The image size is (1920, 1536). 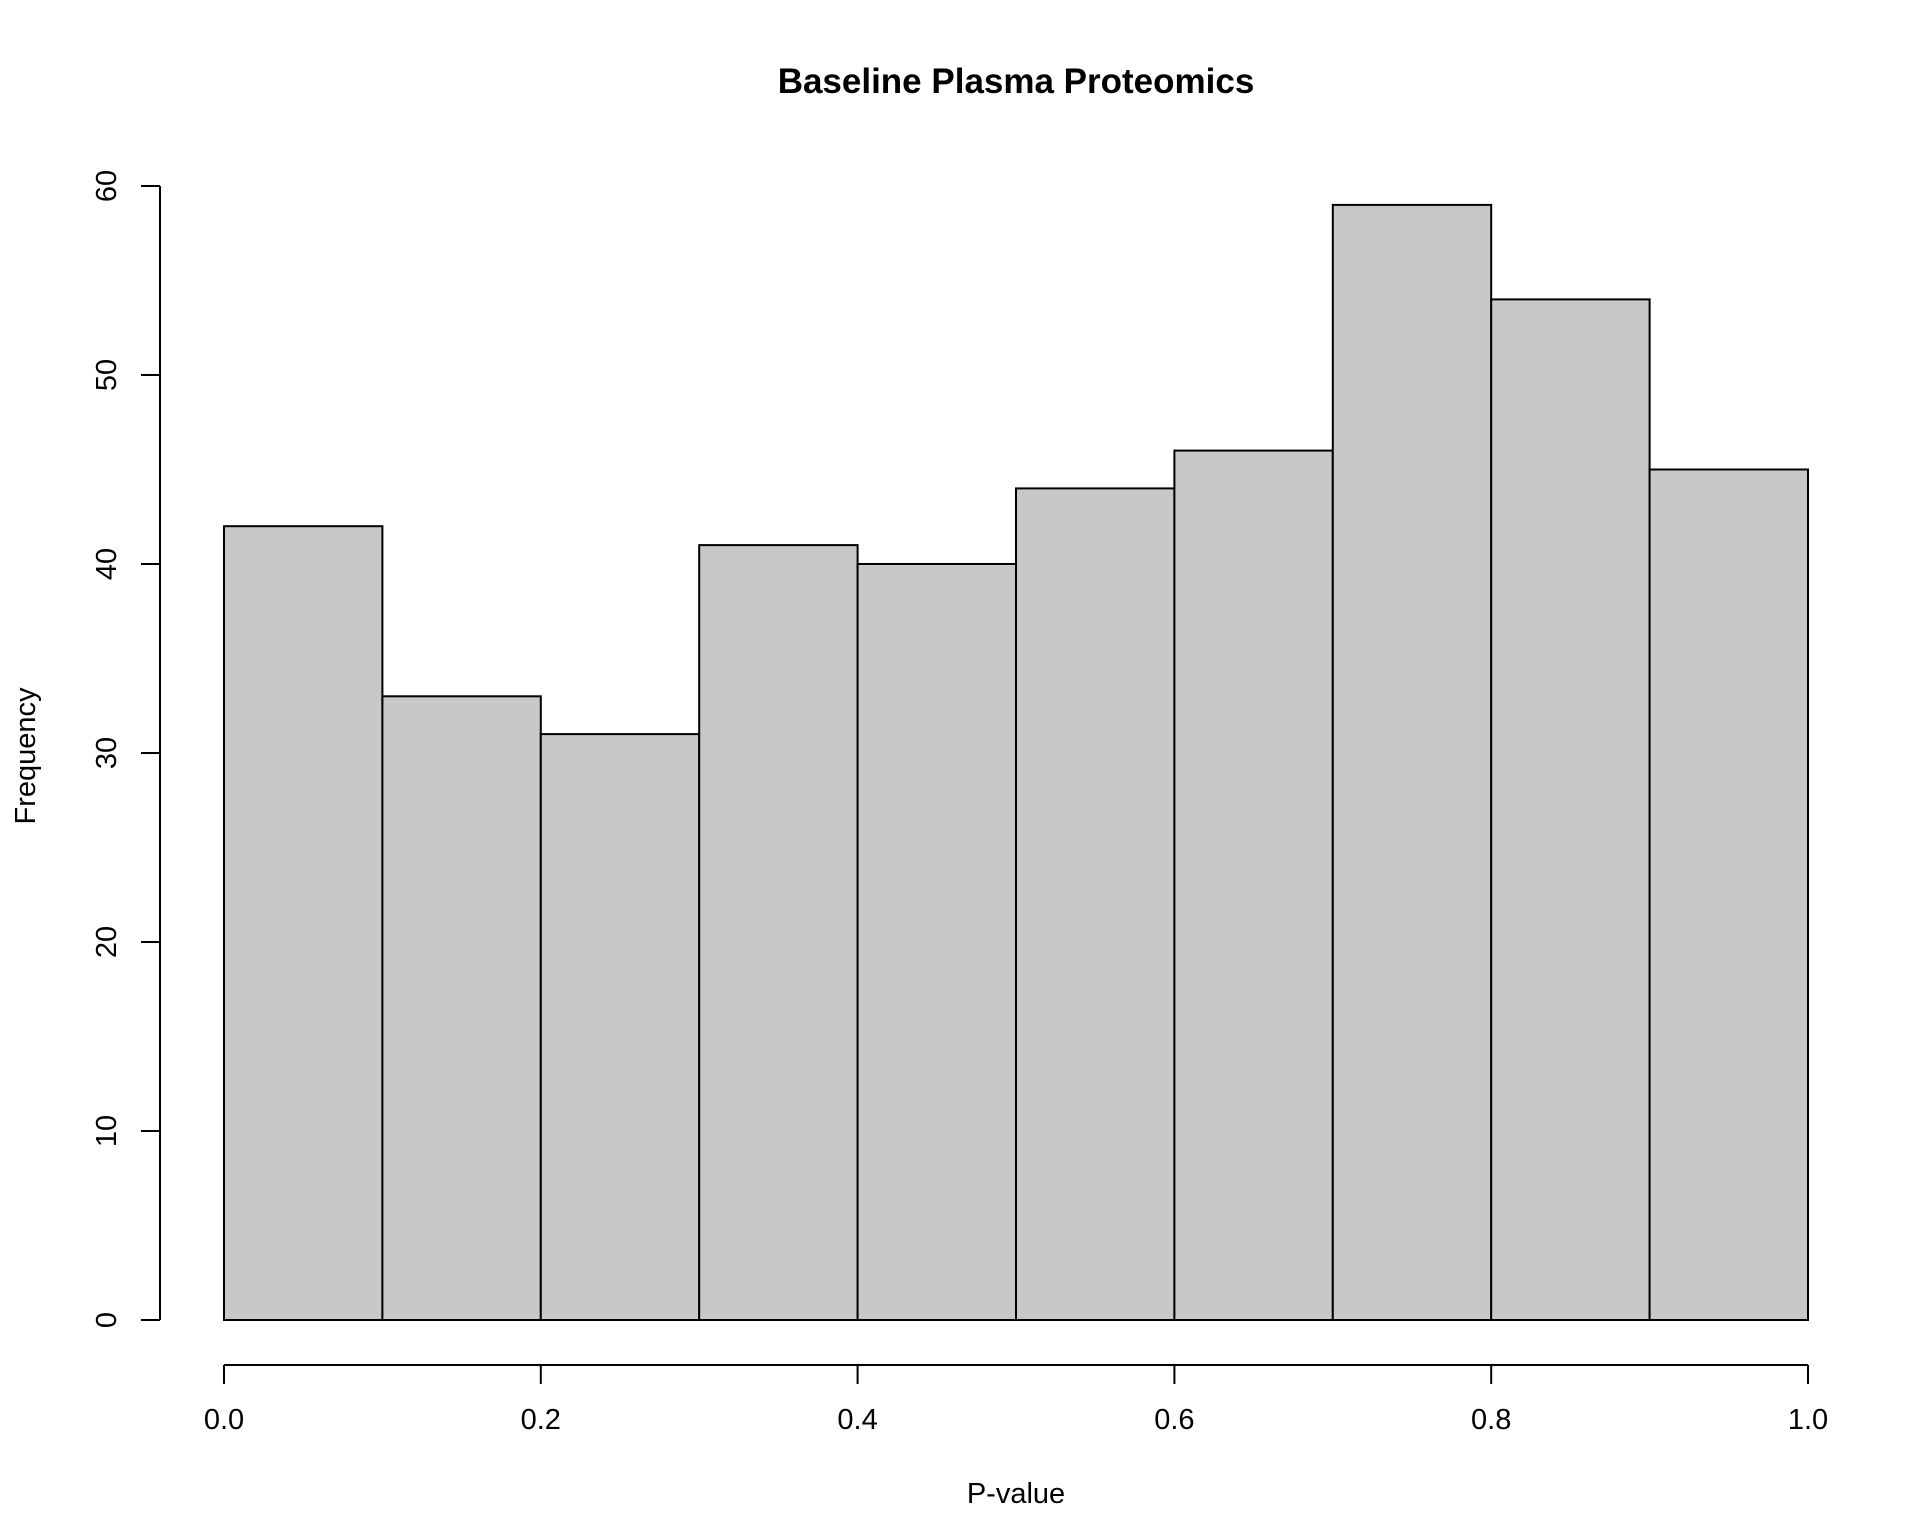 What do you see at coordinates (126, 749) in the screenshot?
I see `y-axis: 0 10 20 30 40 50 60` at bounding box center [126, 749].